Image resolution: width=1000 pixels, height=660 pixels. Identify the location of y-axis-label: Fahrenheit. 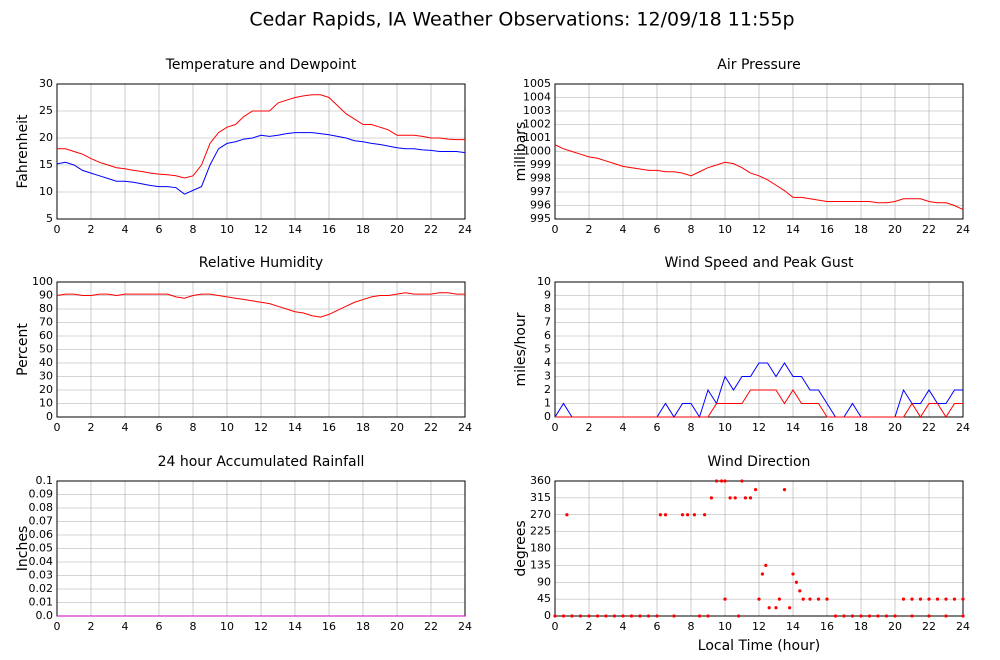
(23, 151).